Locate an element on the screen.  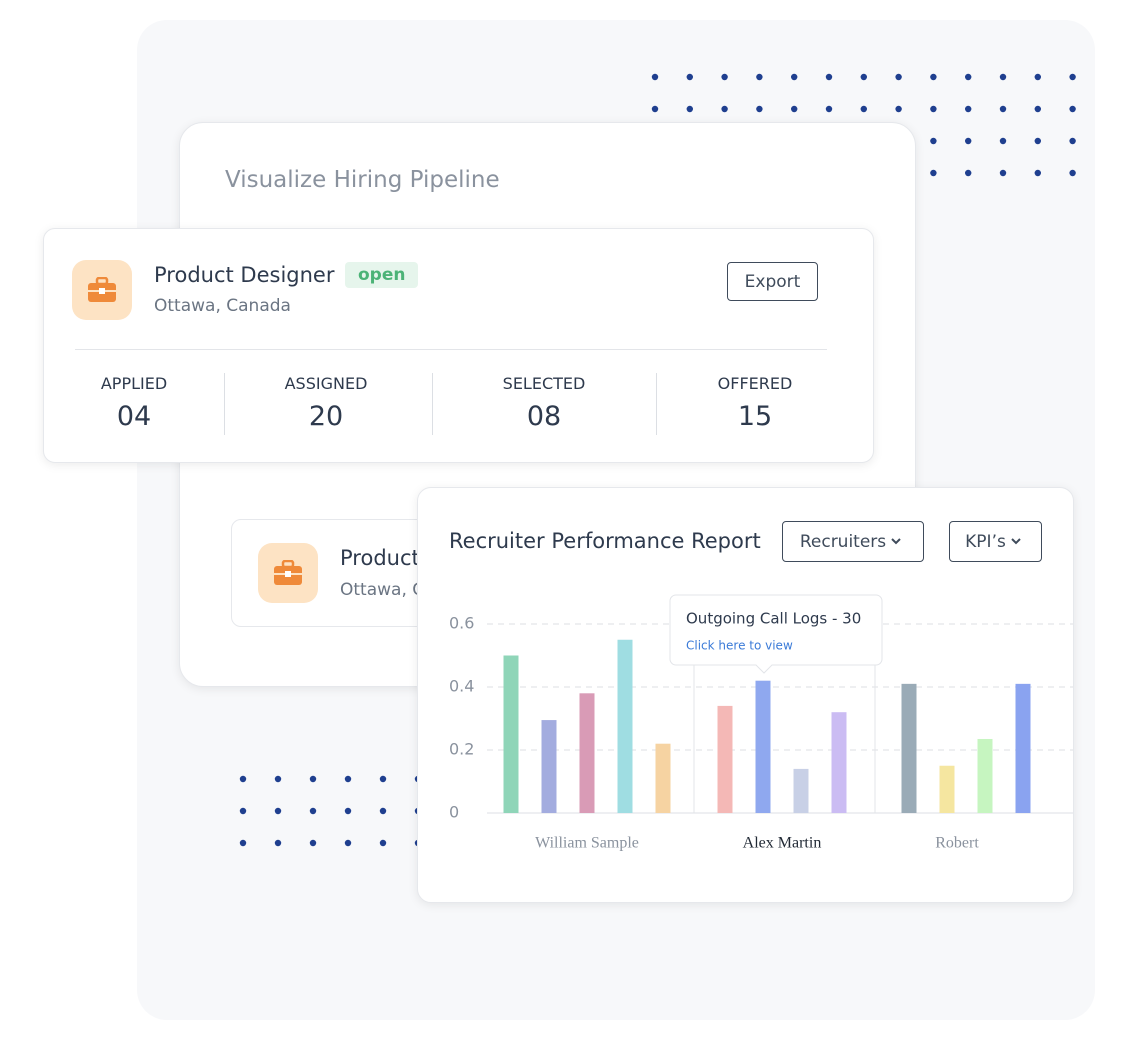
chevron is located at coordinates (1016, 540).